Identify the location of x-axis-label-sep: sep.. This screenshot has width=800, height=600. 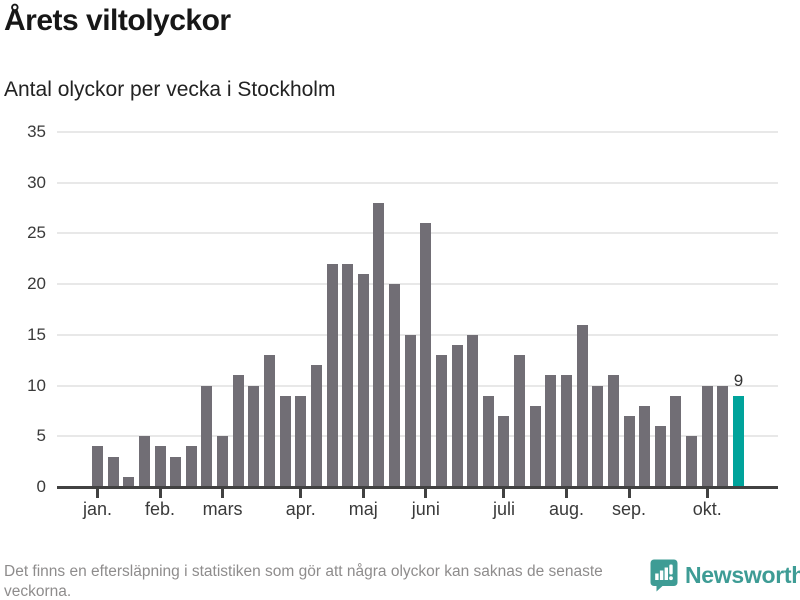
(629, 509).